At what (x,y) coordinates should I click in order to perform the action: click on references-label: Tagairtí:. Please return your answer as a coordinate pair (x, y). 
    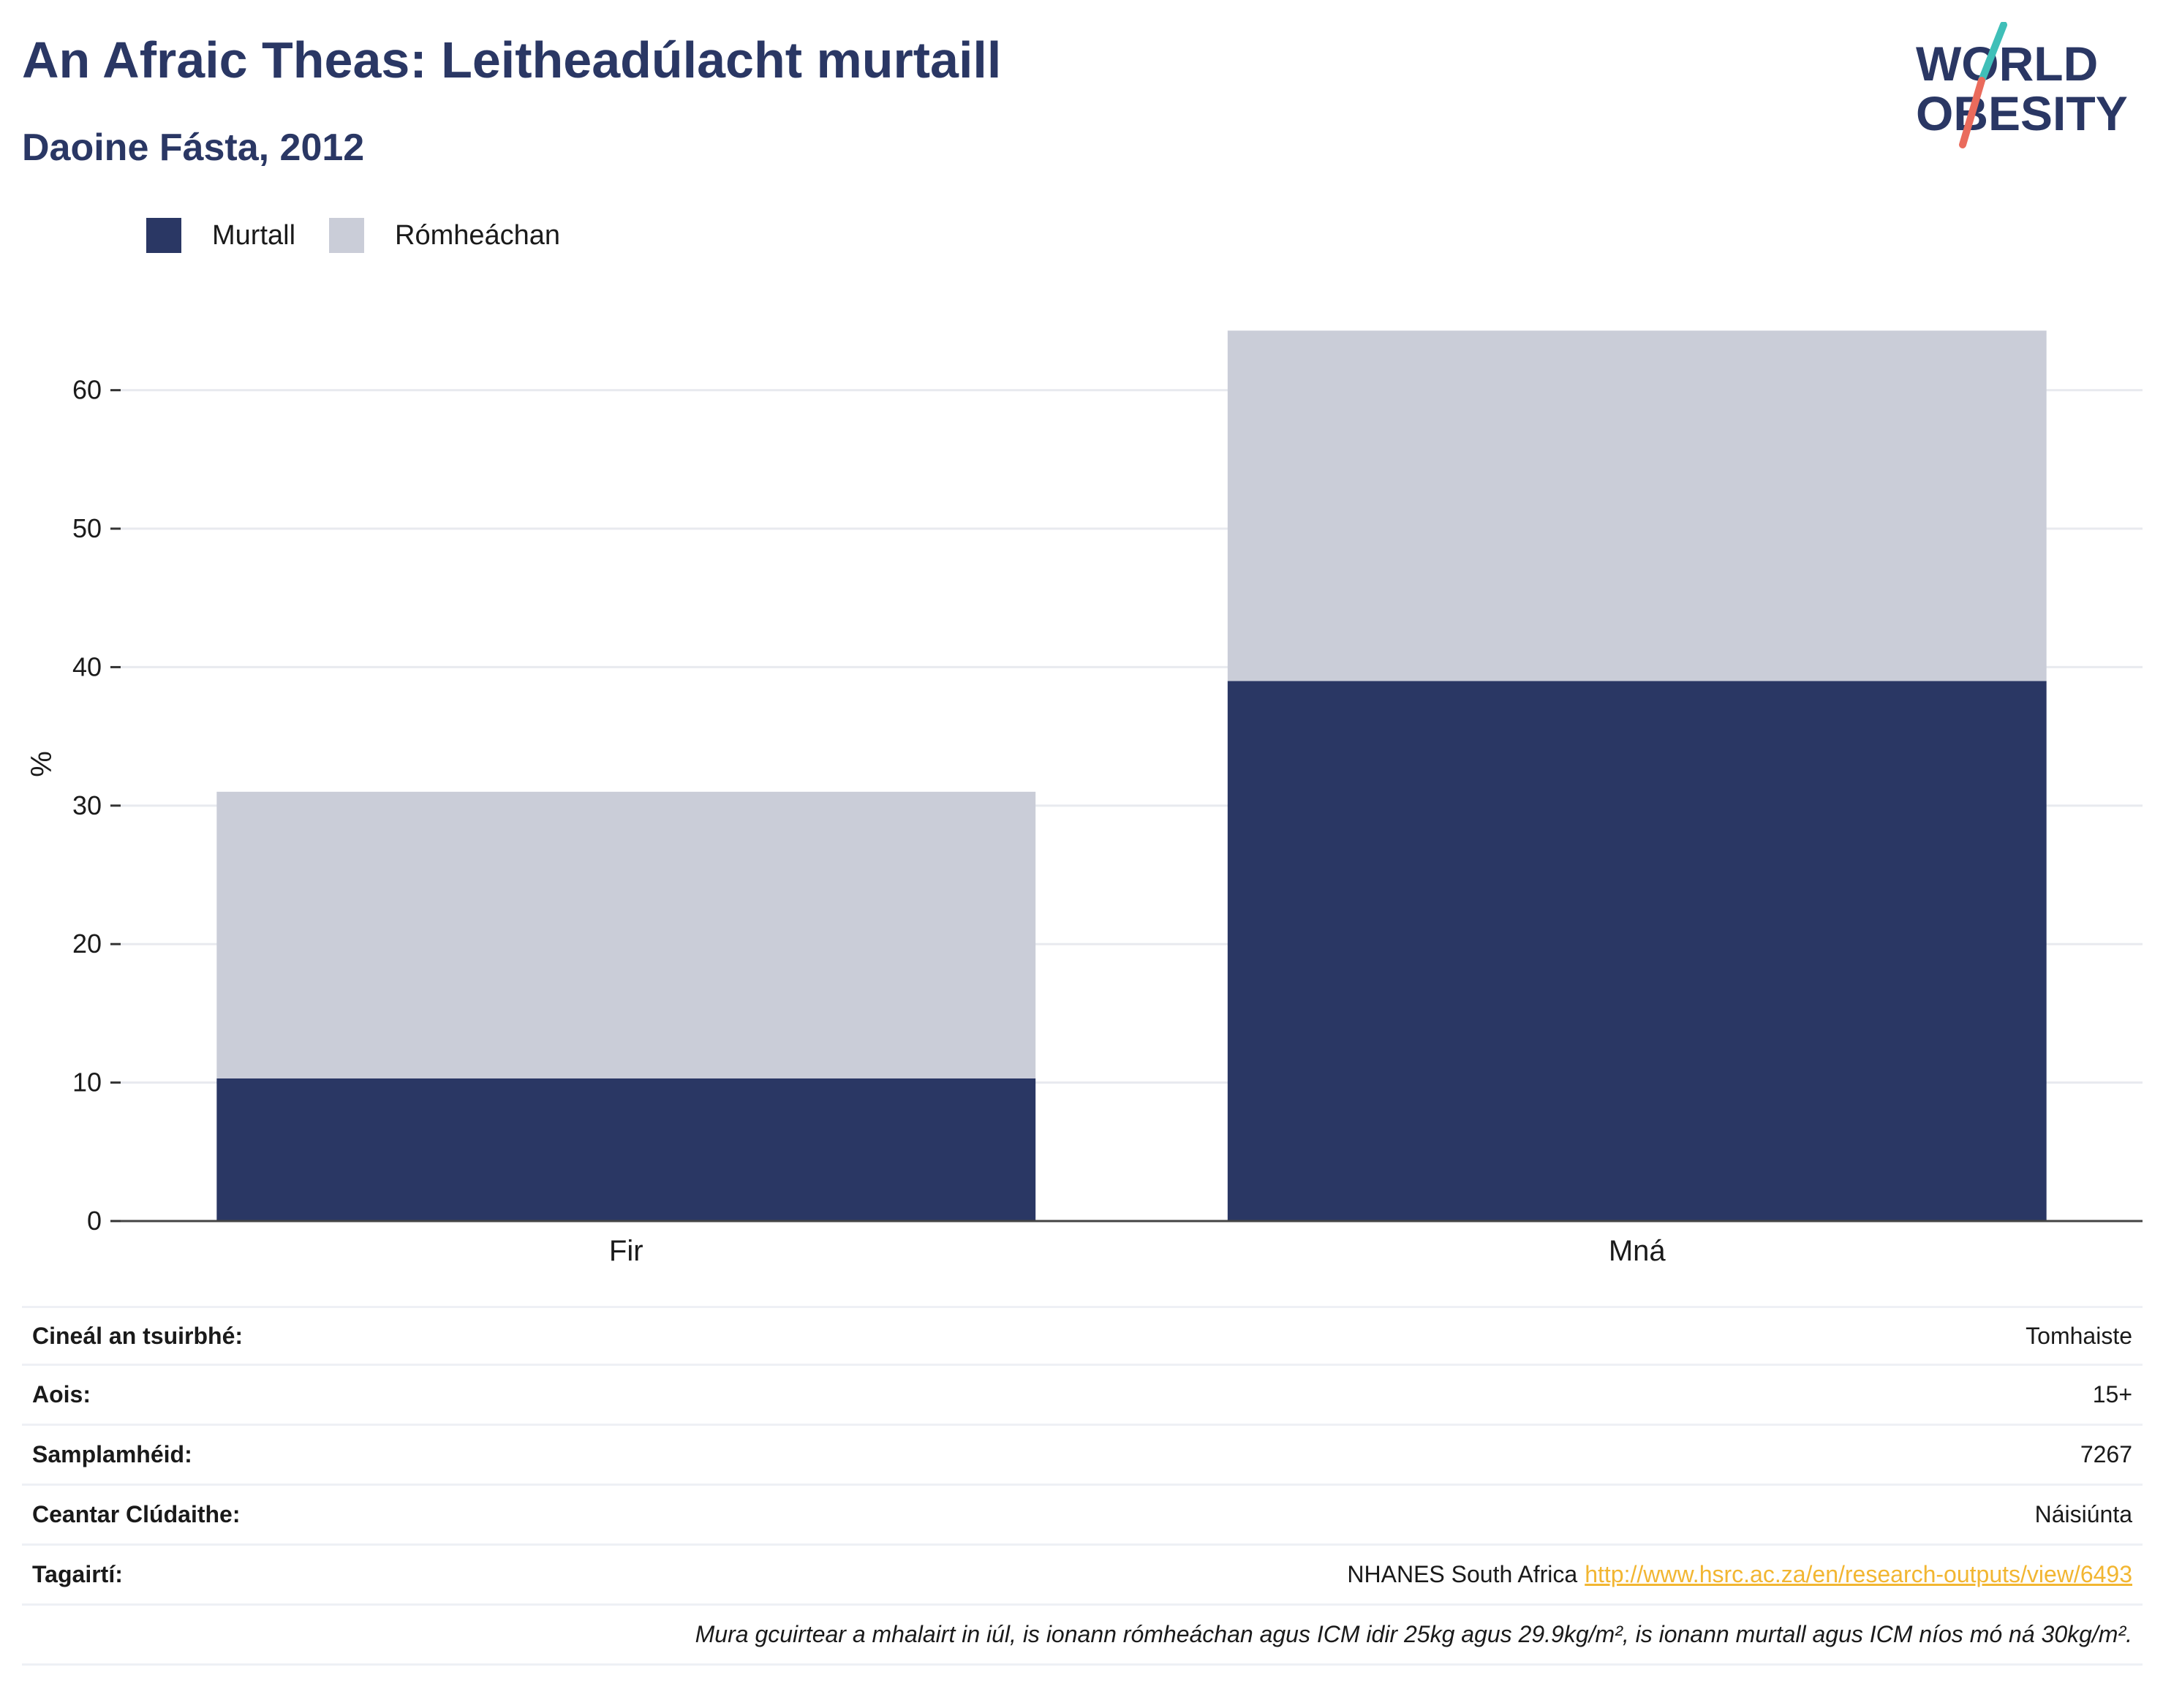
    Looking at the image, I should click on (77, 1574).